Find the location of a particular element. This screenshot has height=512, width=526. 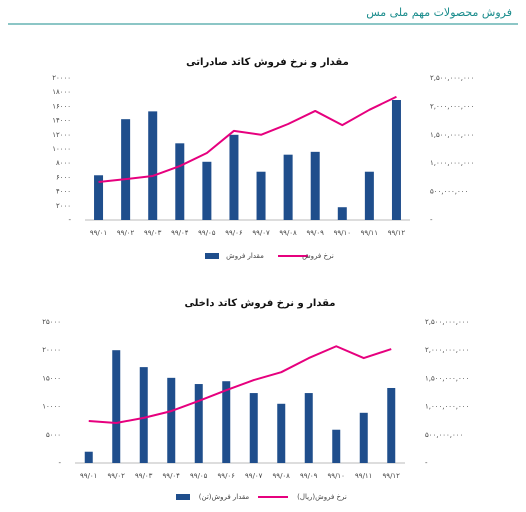

y-tick-label: ۲۵۰۰۰ is located at coordinates (51, 322).